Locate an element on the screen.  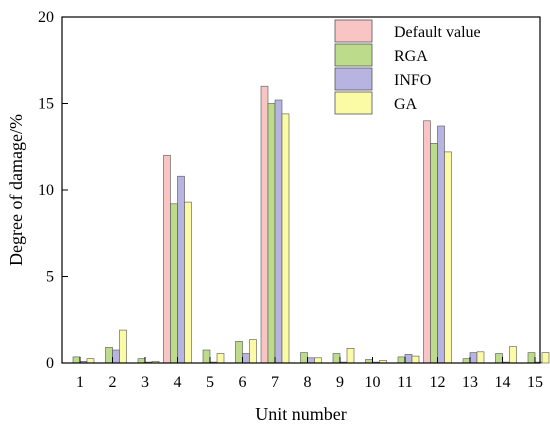
x-tick-label: 2 is located at coordinates (113, 382).